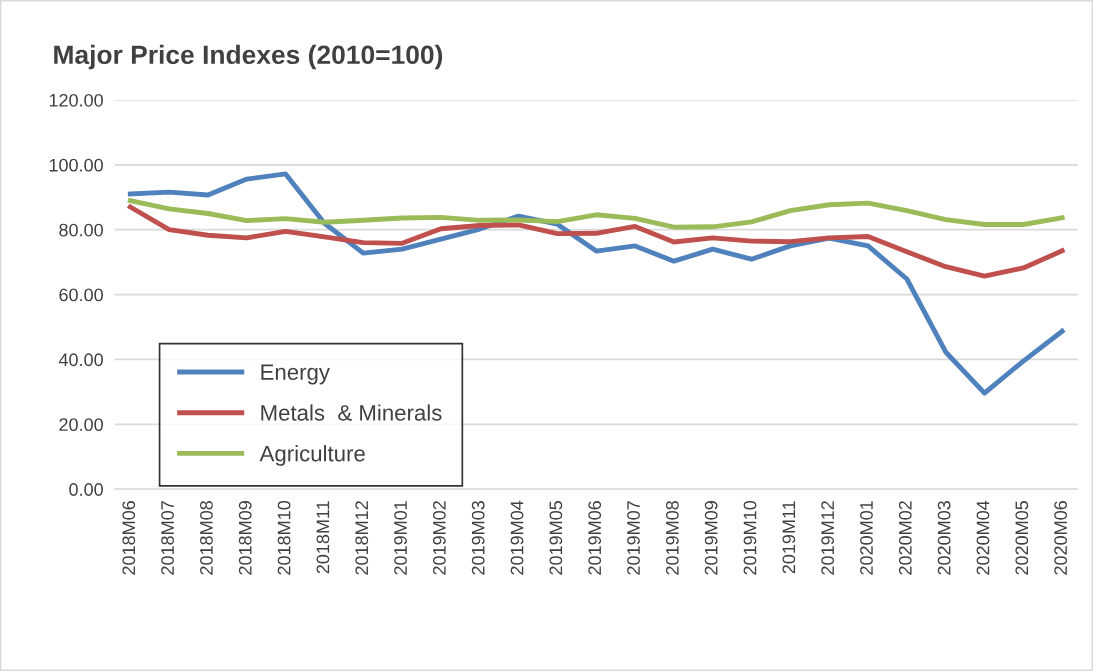 This screenshot has width=1093, height=671. I want to click on y-tick-label: 20.00, so click(81, 425).